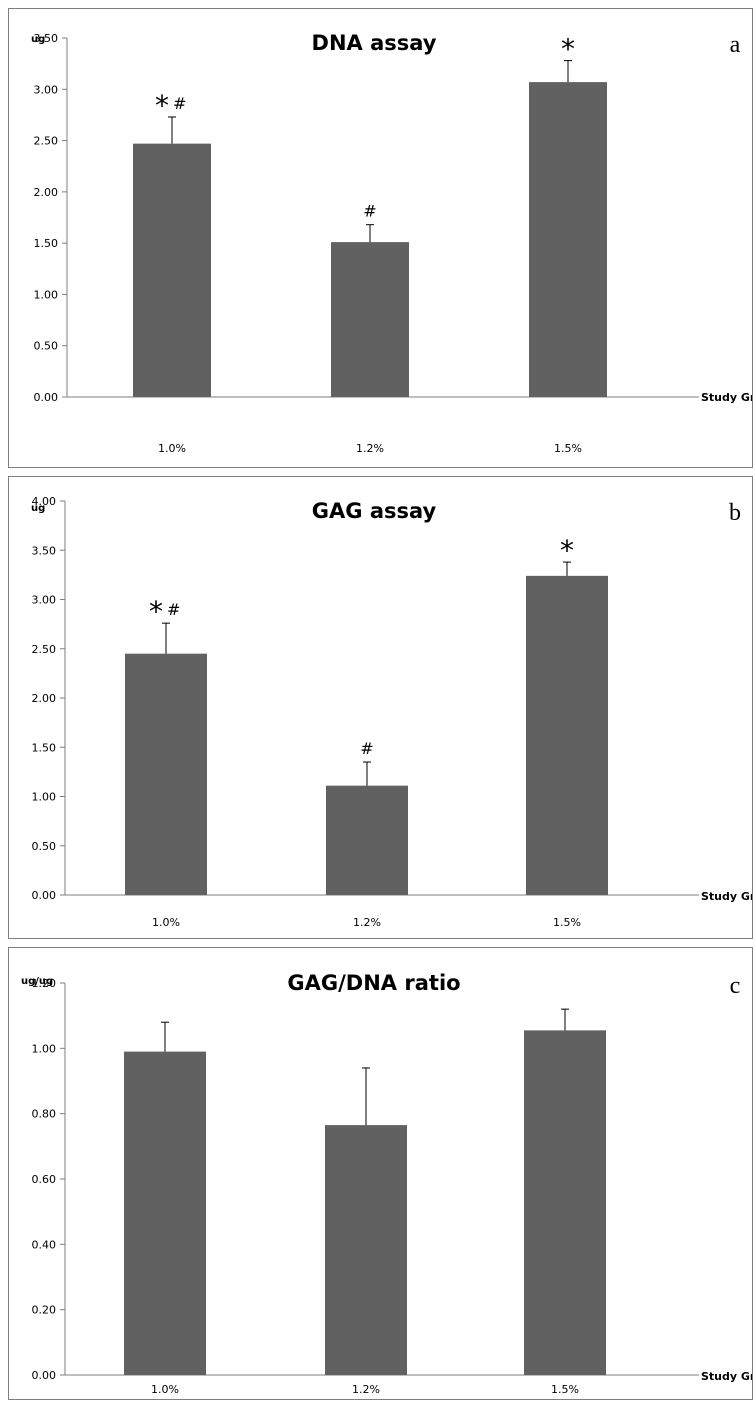 This screenshot has width=756, height=1404. What do you see at coordinates (44, 1114) in the screenshot?
I see `y-tick-label: 0.80` at bounding box center [44, 1114].